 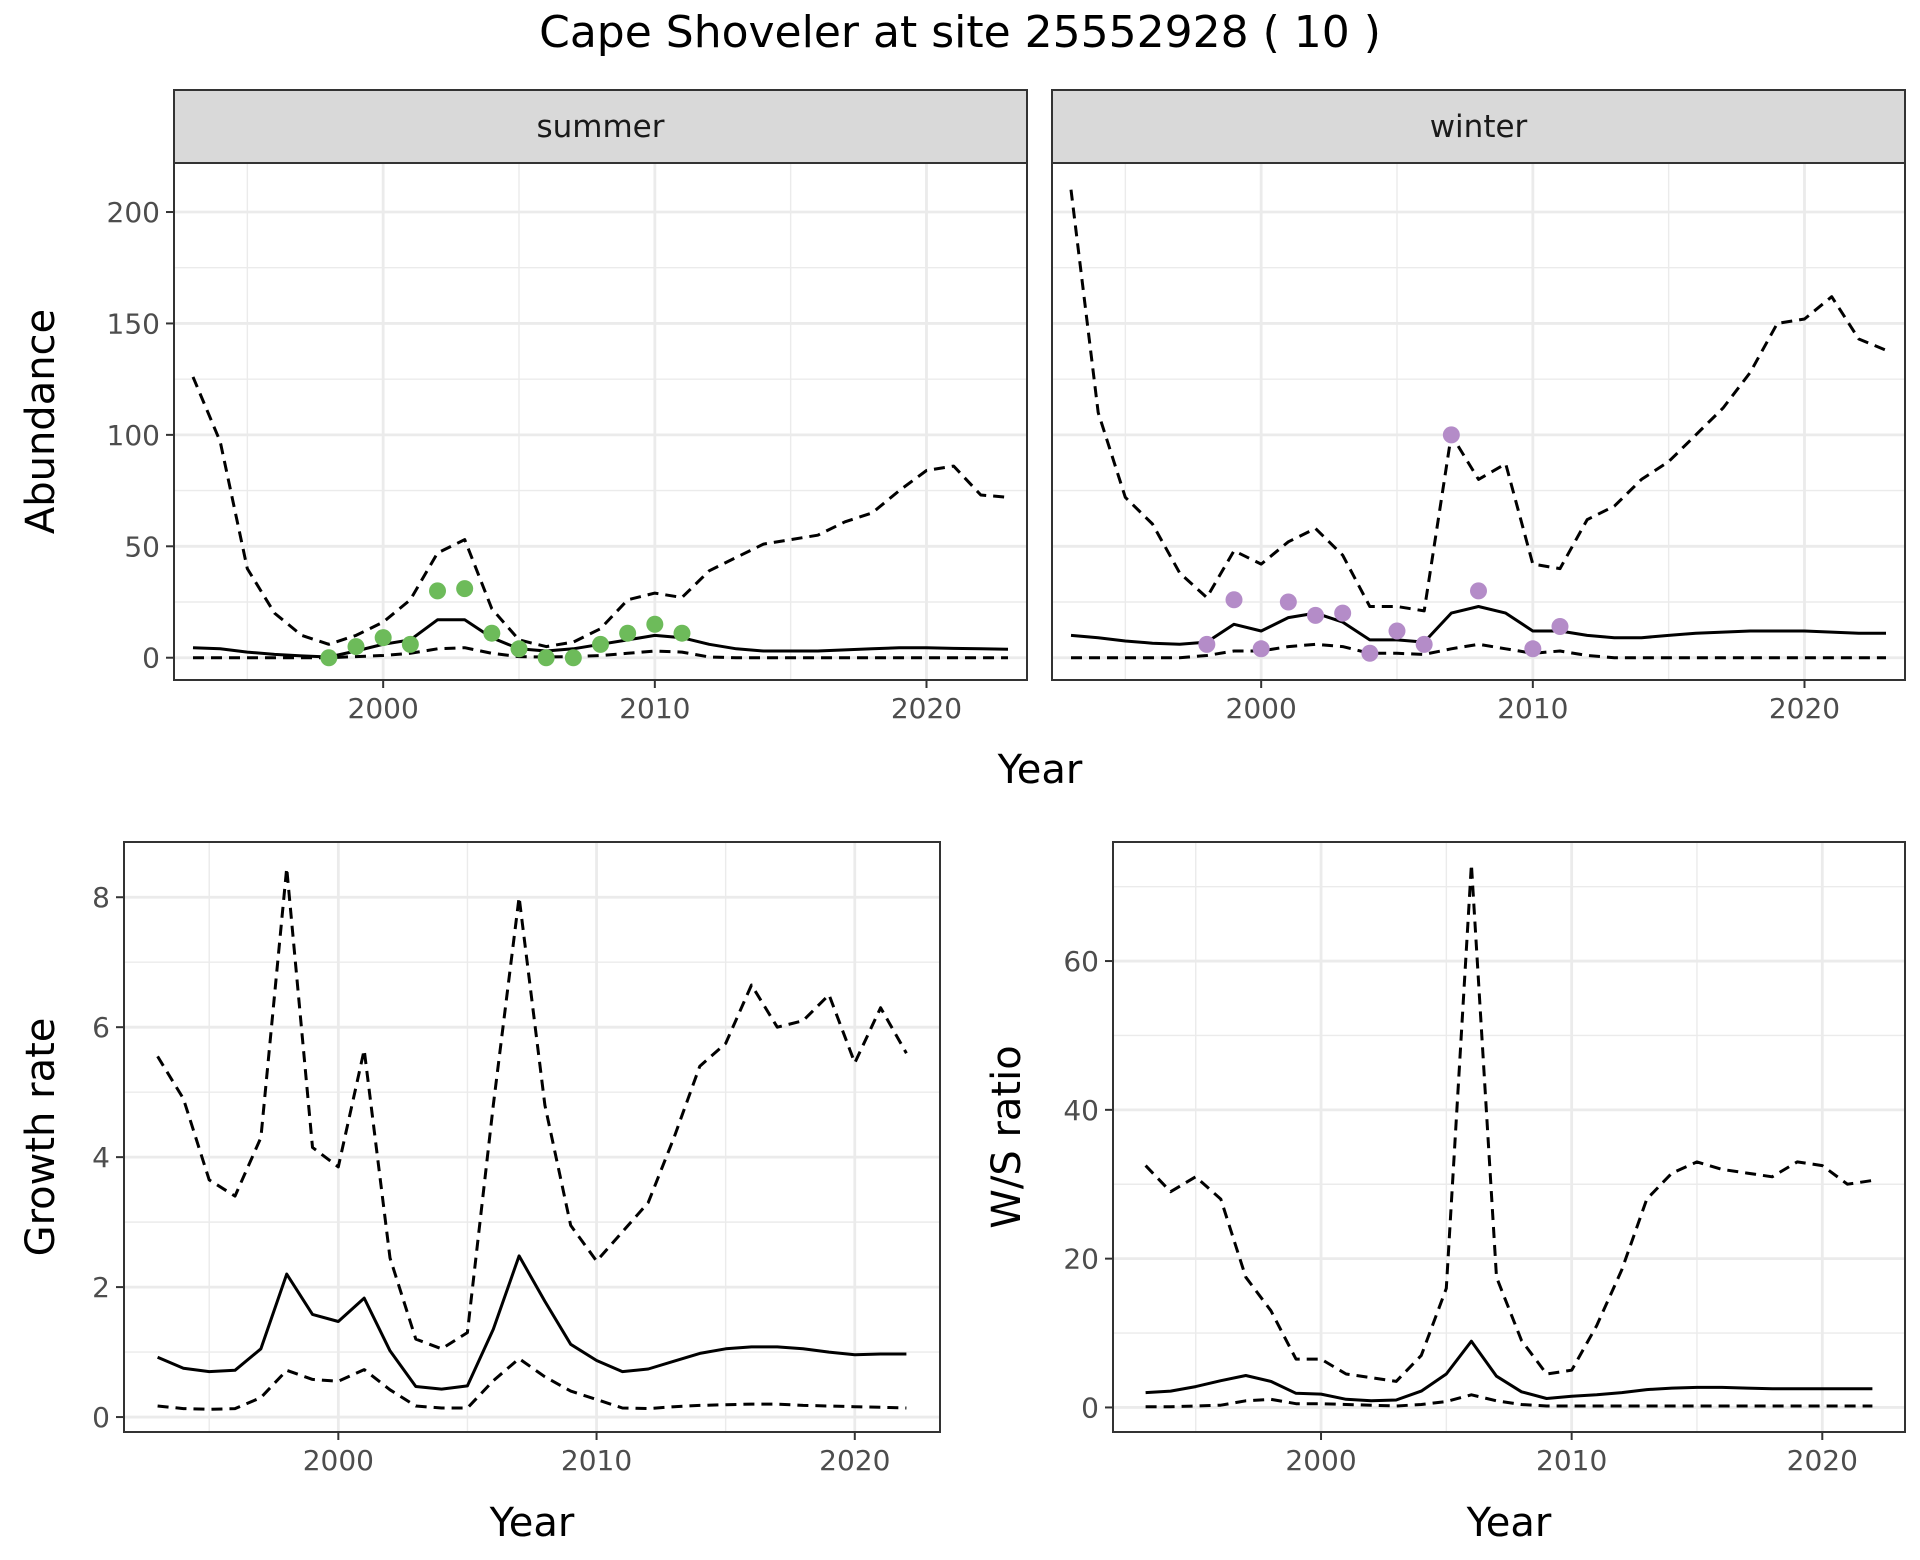 I want to click on y-tick-label: 60, so click(x=1081, y=961).